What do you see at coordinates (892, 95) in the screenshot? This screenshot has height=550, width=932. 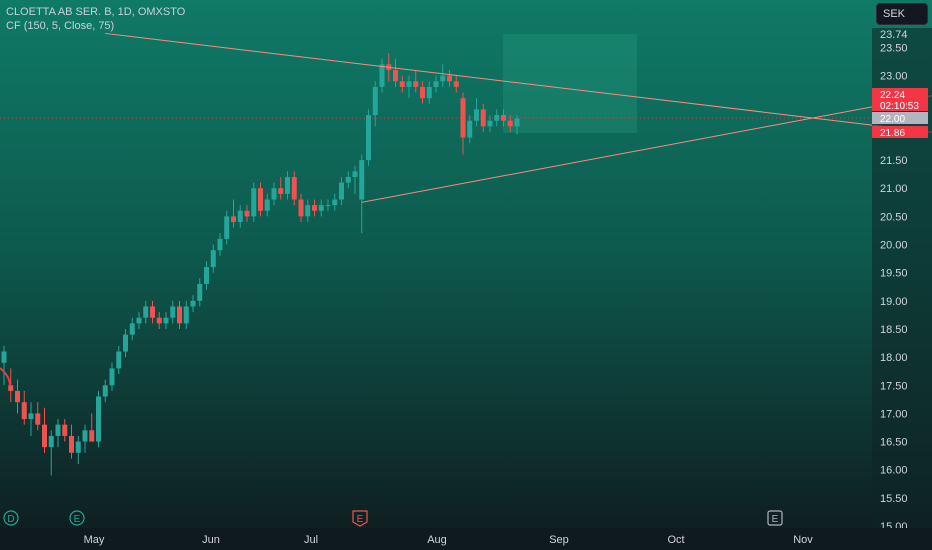 I see `price-label-text: 22.24` at bounding box center [892, 95].